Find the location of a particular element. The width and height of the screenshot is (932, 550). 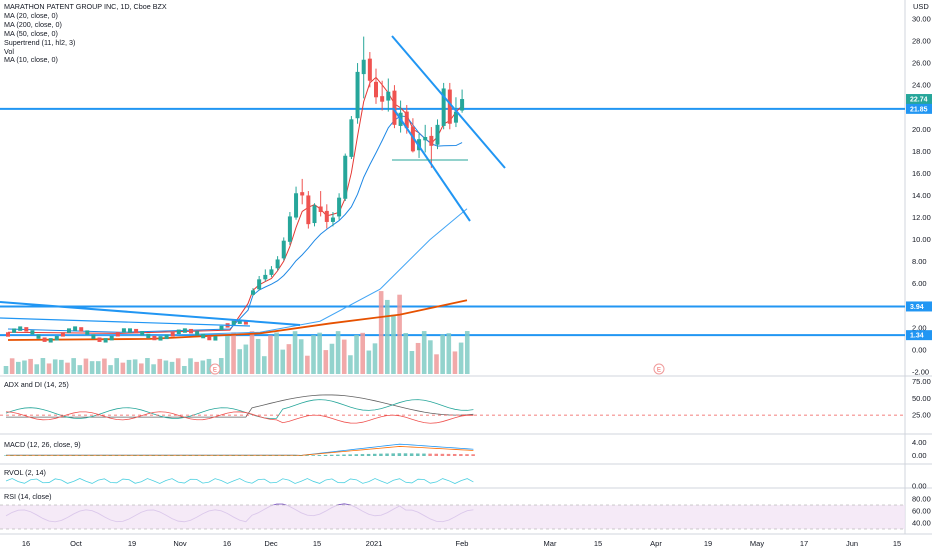

x-tick-label: Jun is located at coordinates (852, 543).